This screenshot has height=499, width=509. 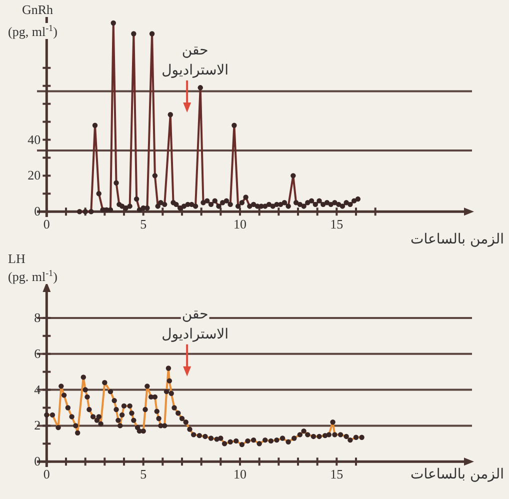 I want to click on y-tick-label: 6, so click(x=38, y=353).